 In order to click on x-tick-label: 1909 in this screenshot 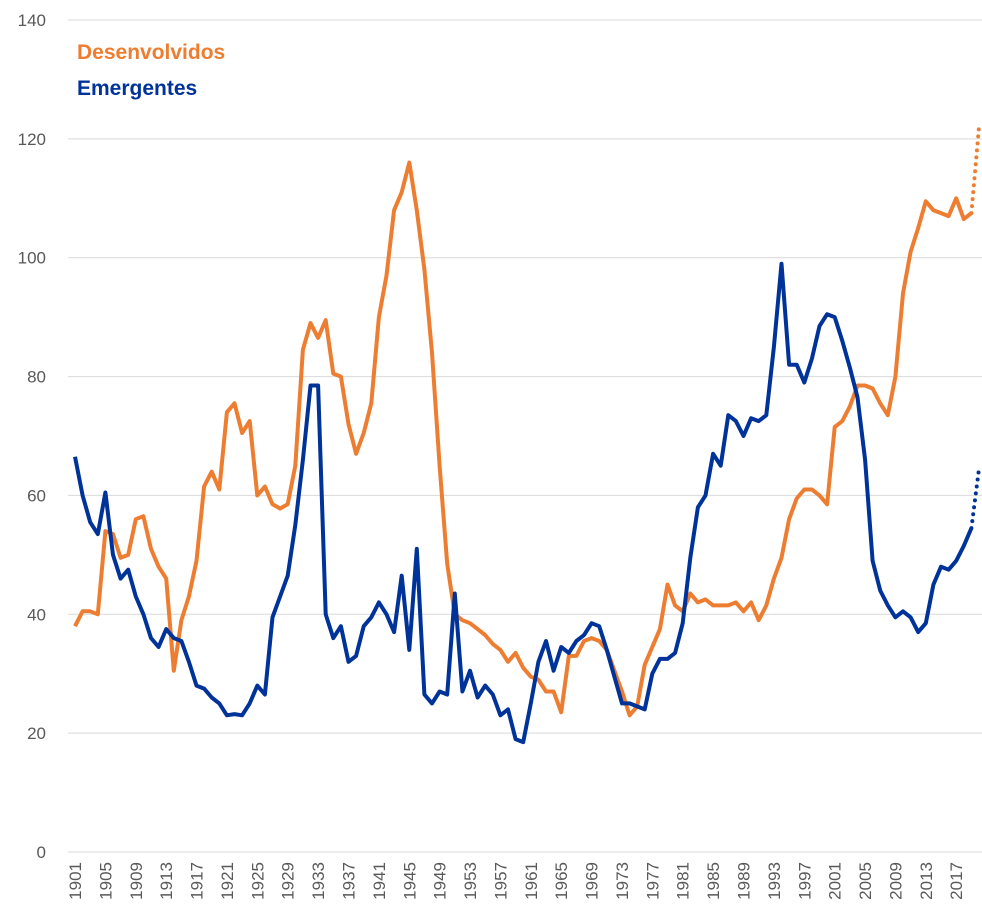, I will do `click(136, 881)`.